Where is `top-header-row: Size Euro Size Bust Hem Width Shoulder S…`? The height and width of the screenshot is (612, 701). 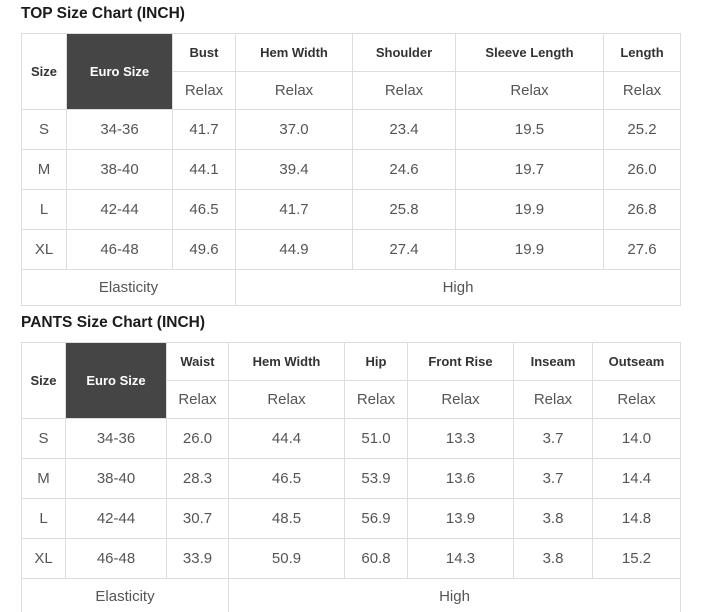 top-header-row: Size Euro Size Bust Hem Width Shoulder S… is located at coordinates (351, 72).